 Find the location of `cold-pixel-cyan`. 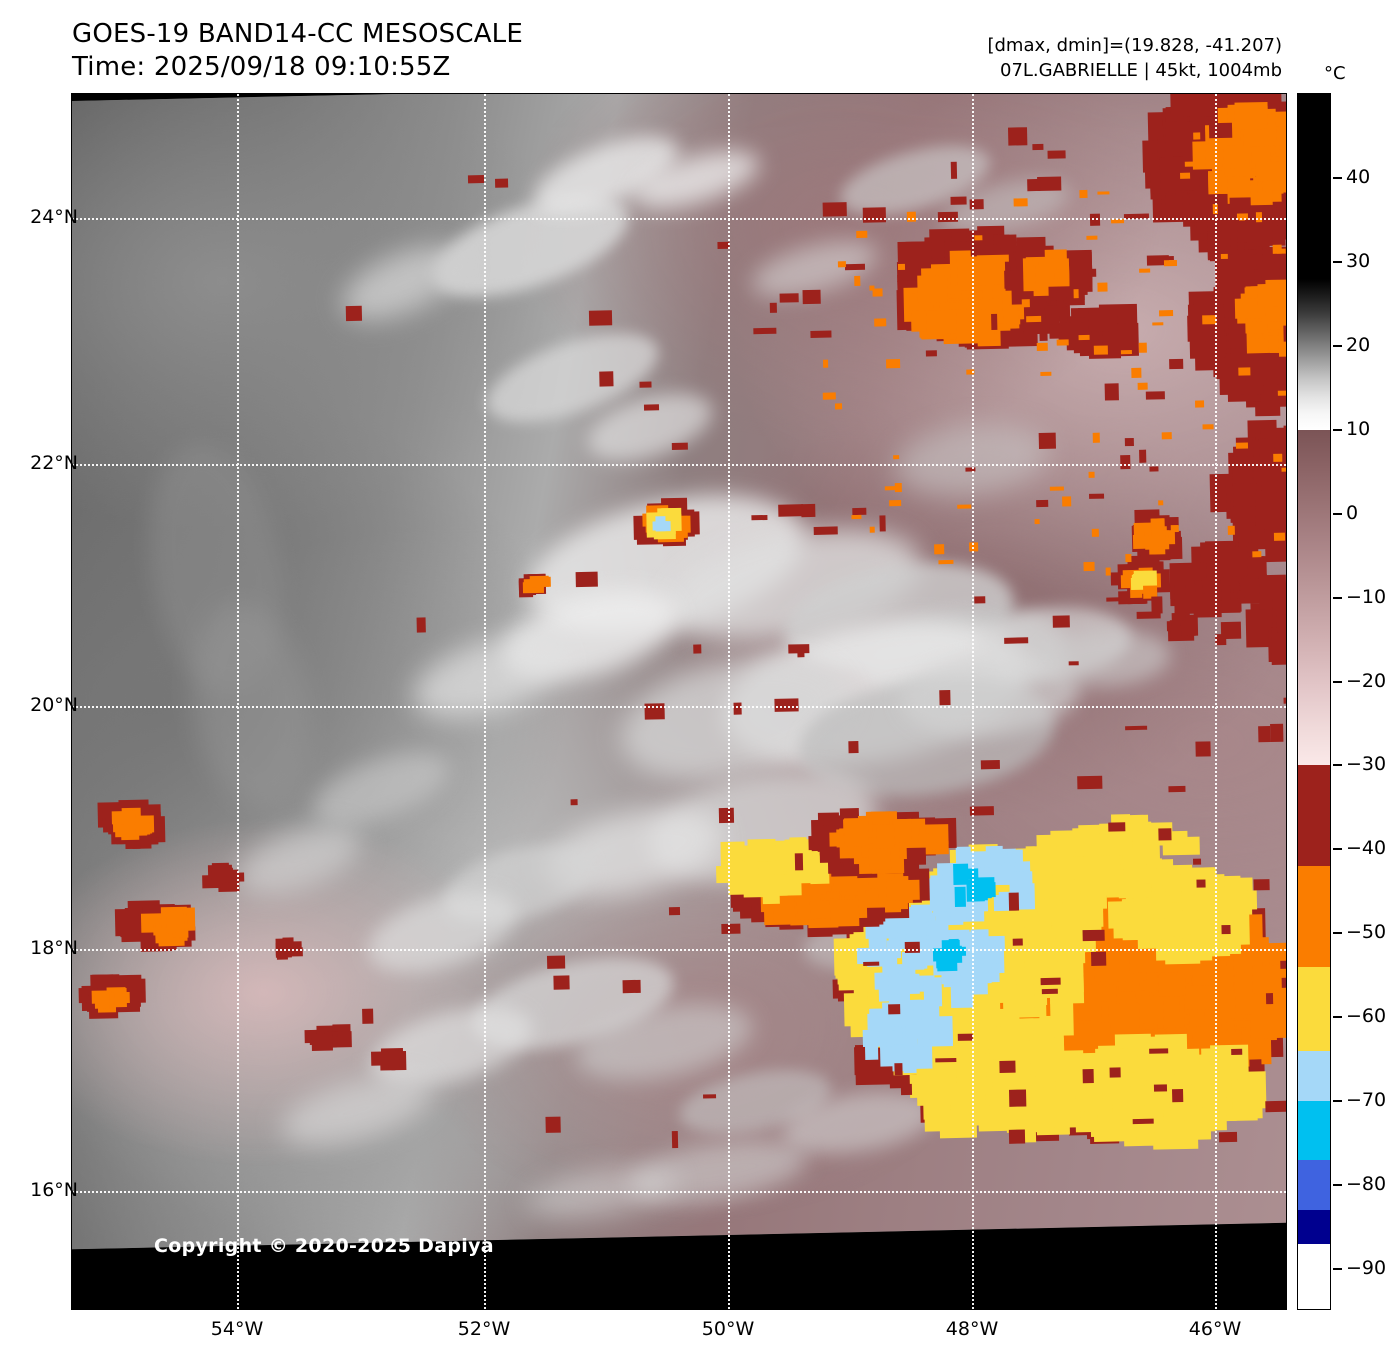

cold-pixel-cyan is located at coordinates (981, 892).